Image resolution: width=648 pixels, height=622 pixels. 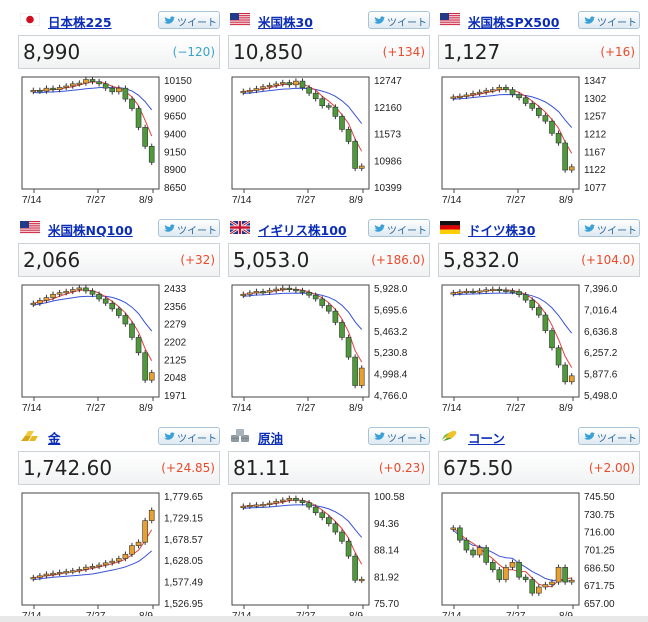 I want to click on y-tick-label: 81.92, so click(x=386, y=577).